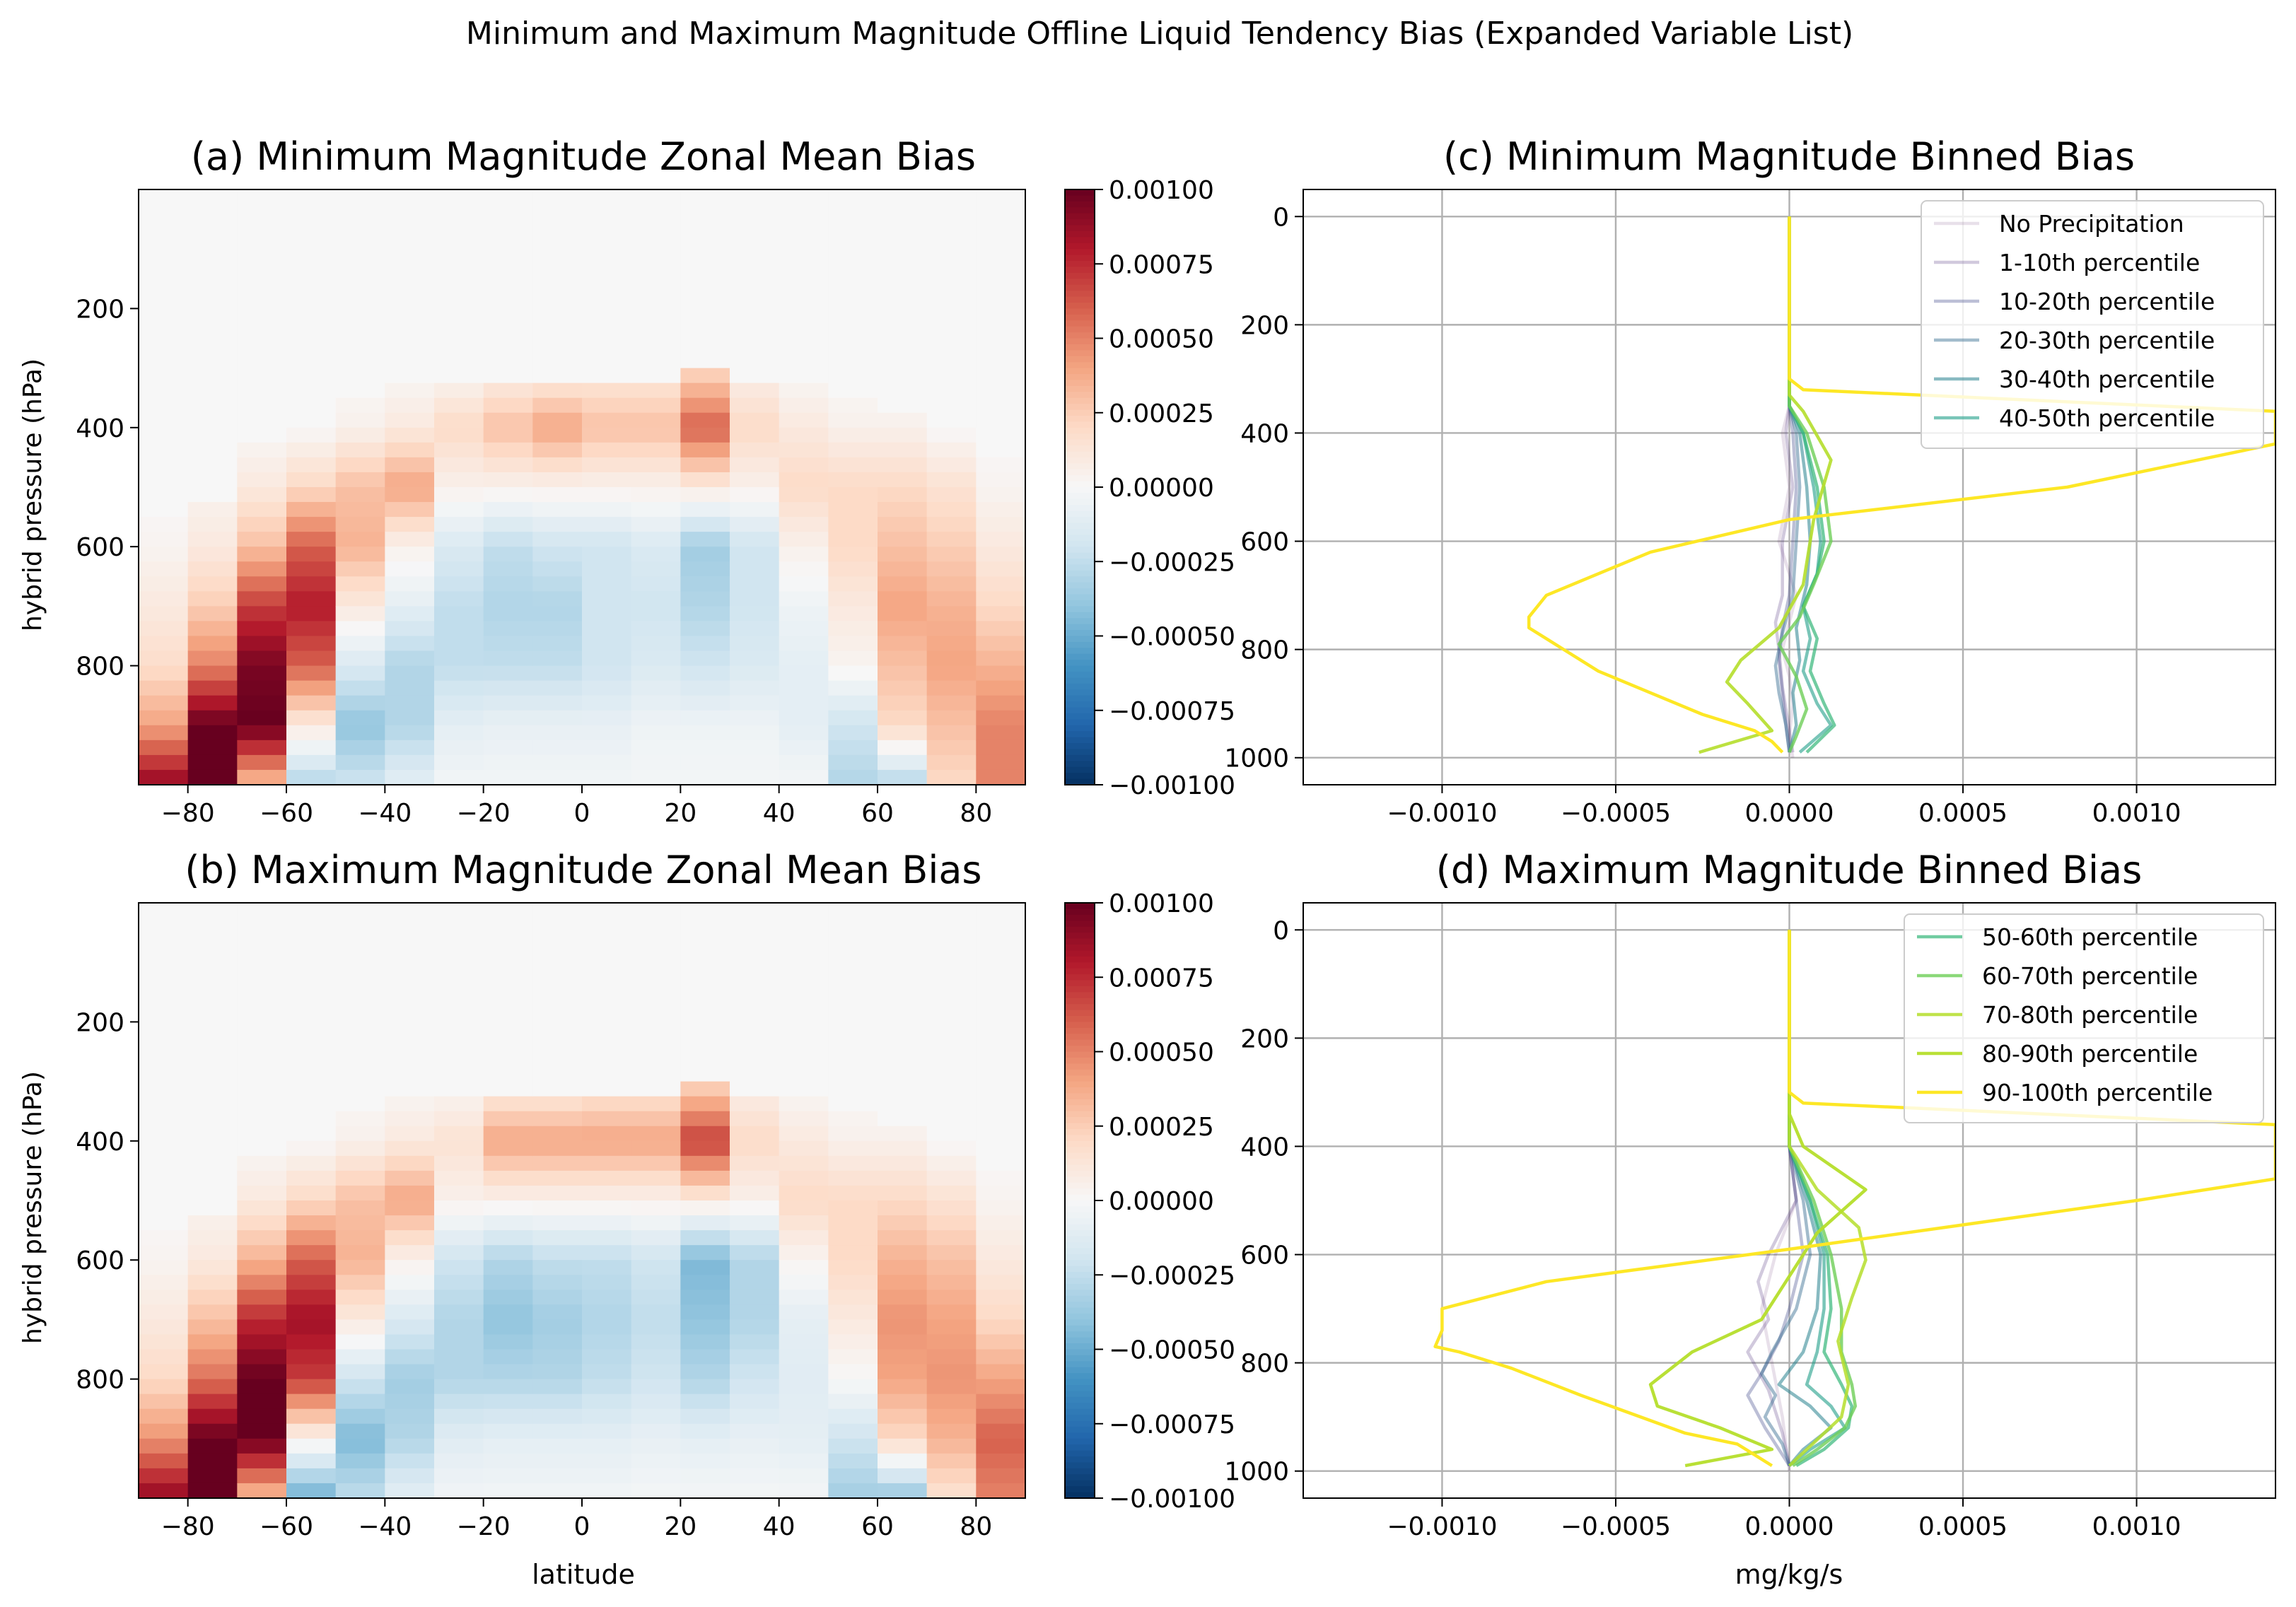 The height and width of the screenshot is (1607, 2296). What do you see at coordinates (2107, 301) in the screenshot?
I see `legend-label: 10-20th percentile` at bounding box center [2107, 301].